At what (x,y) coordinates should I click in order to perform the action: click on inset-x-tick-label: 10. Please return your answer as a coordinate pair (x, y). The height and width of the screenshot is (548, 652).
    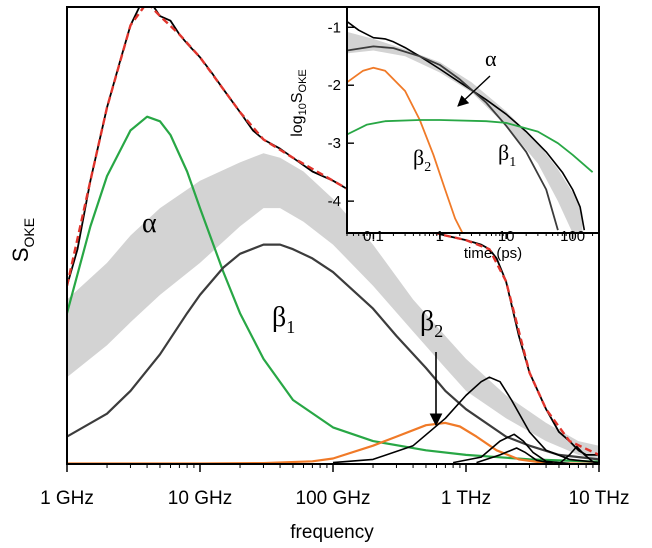
    Looking at the image, I should click on (506, 236).